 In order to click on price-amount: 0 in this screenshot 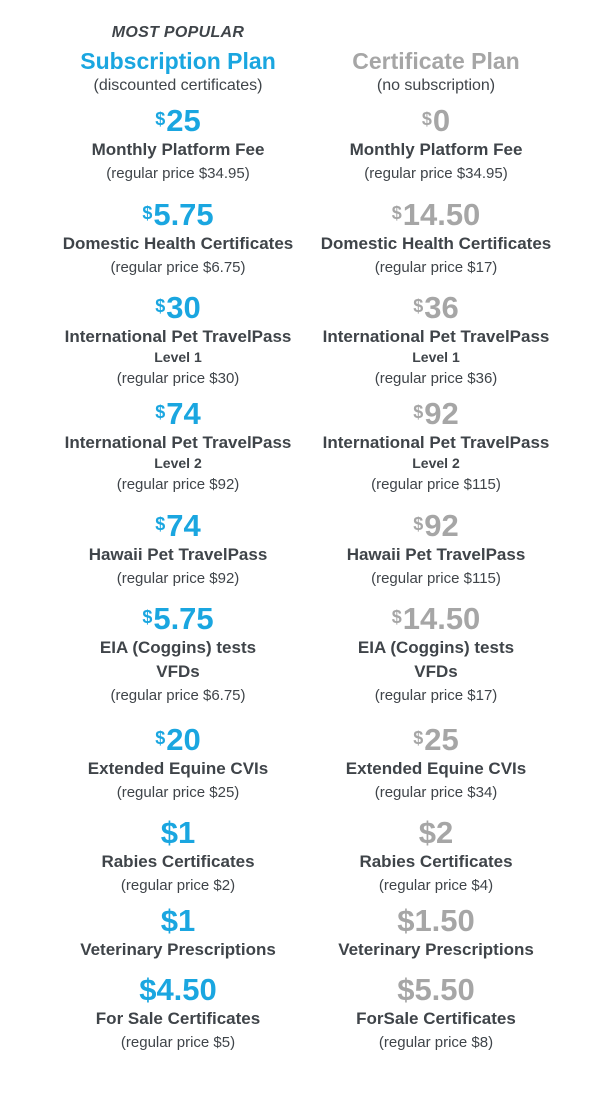, I will do `click(441, 120)`.